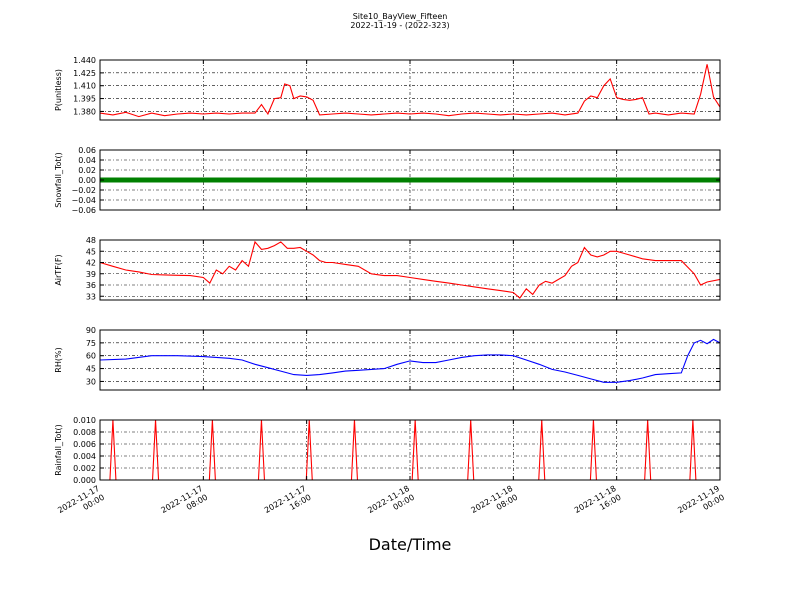 This screenshot has height=600, width=800. I want to click on y-tick-label: 36, so click(91, 285).